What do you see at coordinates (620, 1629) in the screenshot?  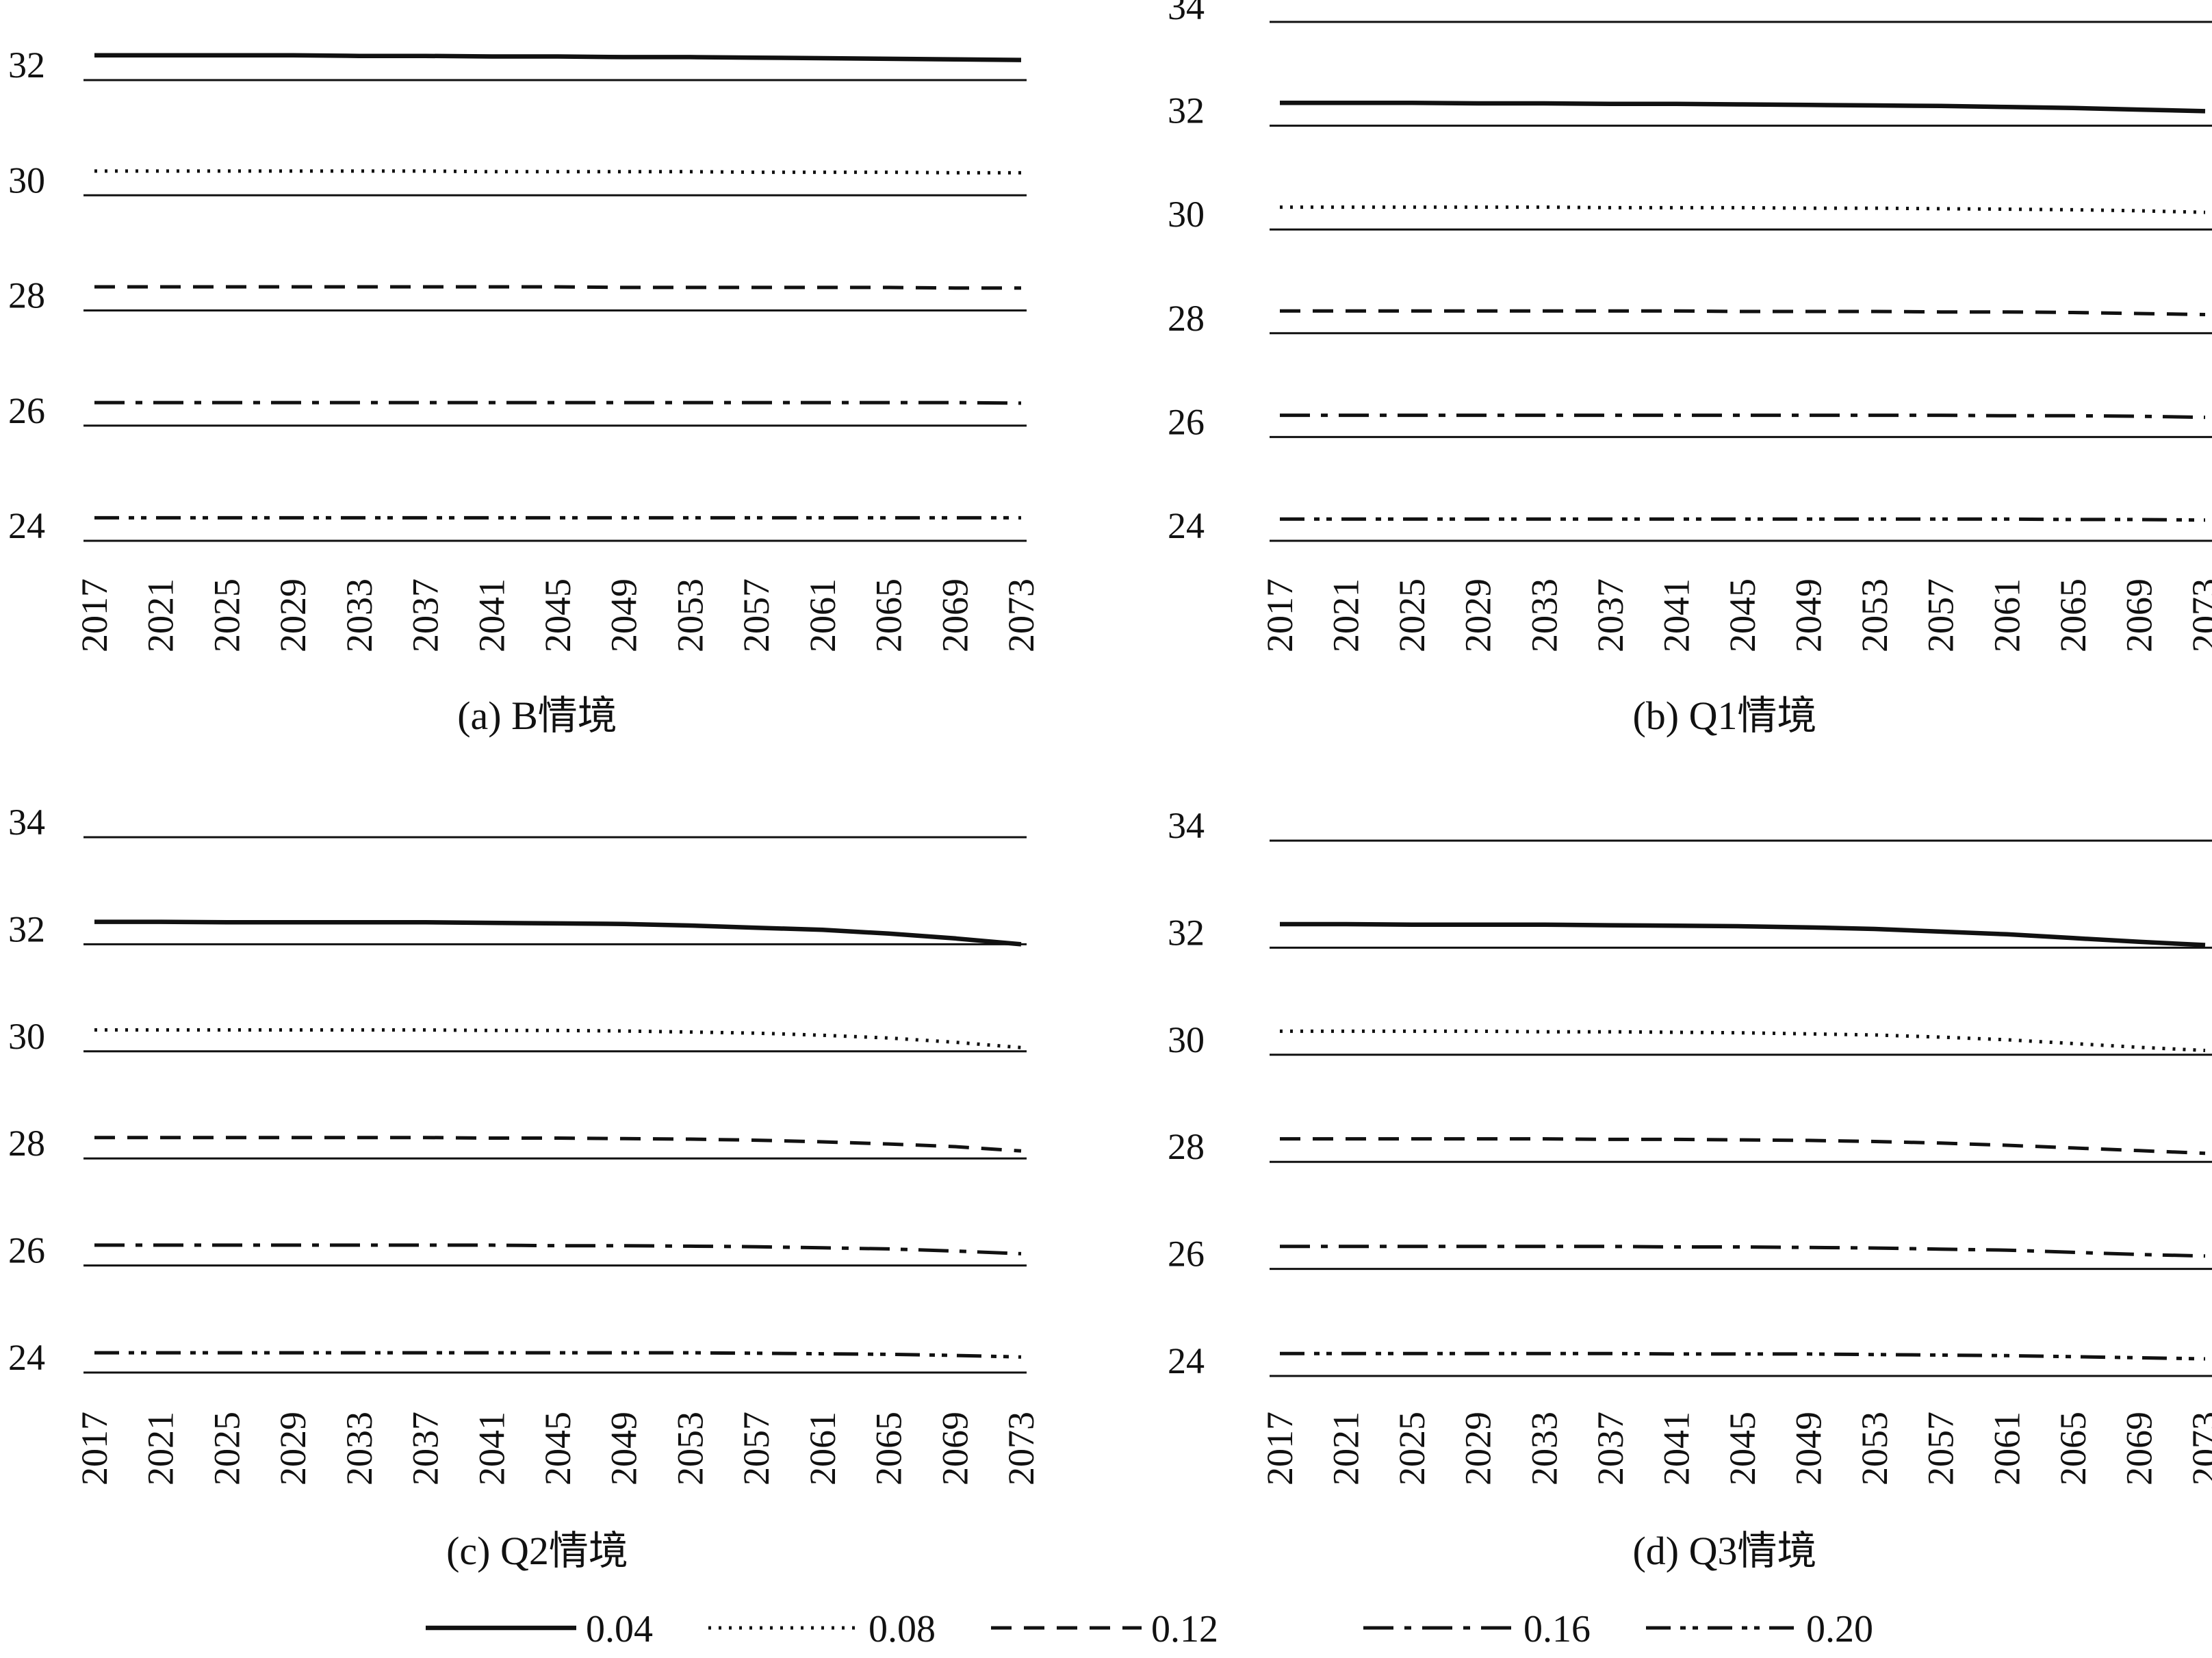 I see `legend-label: 0.04` at bounding box center [620, 1629].